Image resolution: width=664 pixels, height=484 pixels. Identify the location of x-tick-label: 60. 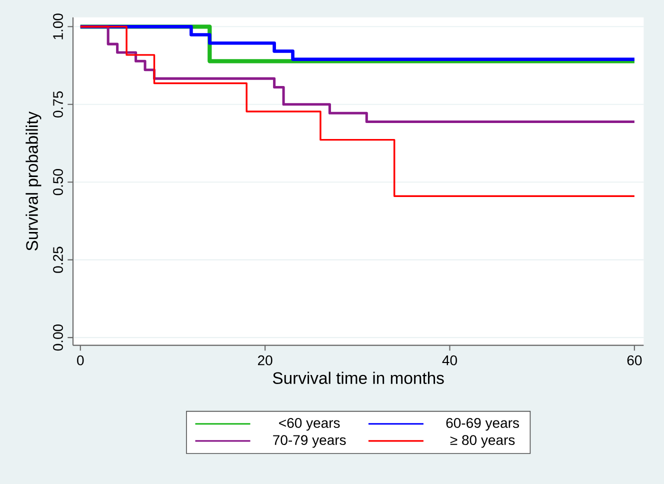
(634, 360).